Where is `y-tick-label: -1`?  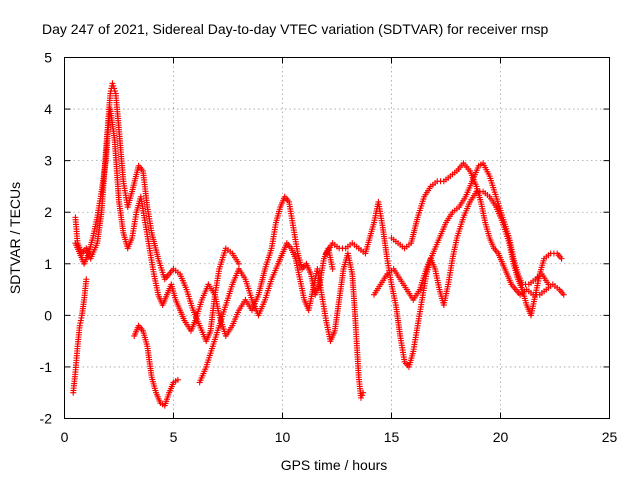
y-tick-label: -1 is located at coordinates (46, 367).